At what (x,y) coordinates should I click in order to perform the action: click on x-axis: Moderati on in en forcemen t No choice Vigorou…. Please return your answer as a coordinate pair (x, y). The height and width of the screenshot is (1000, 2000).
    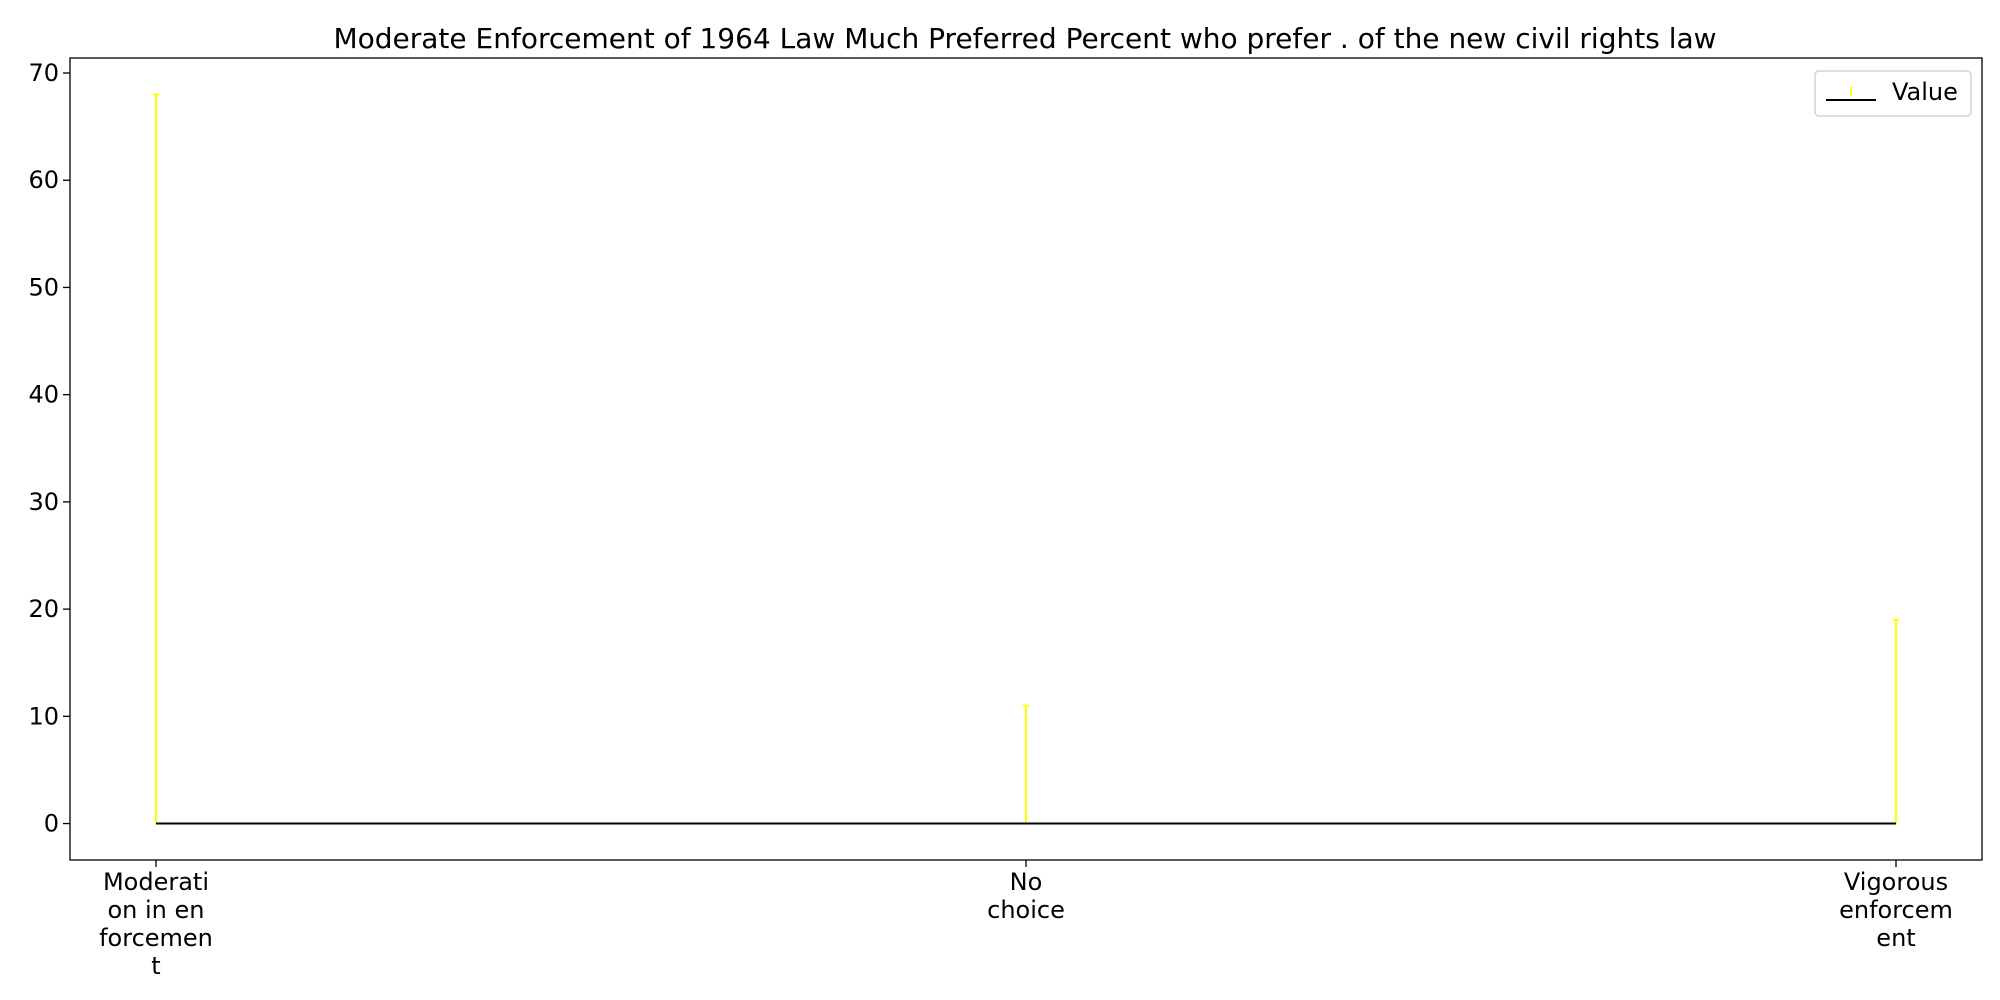
    Looking at the image, I should click on (1026, 920).